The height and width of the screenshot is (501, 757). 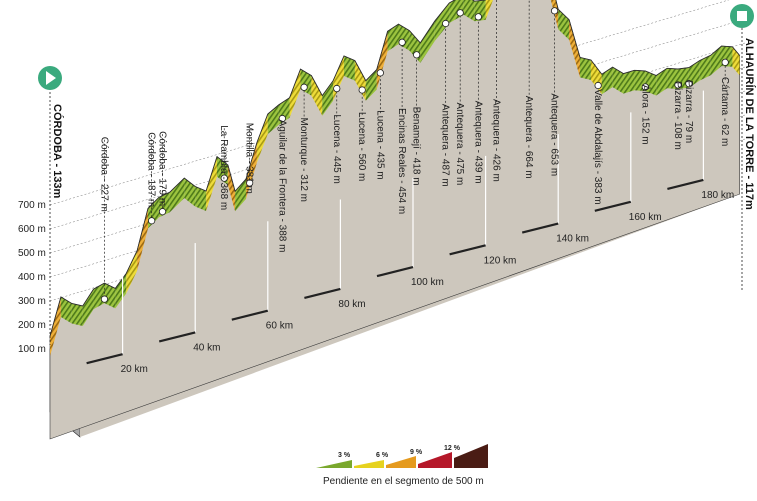 I want to click on waypoint-label: Lucena - 445 m, so click(x=336, y=149).